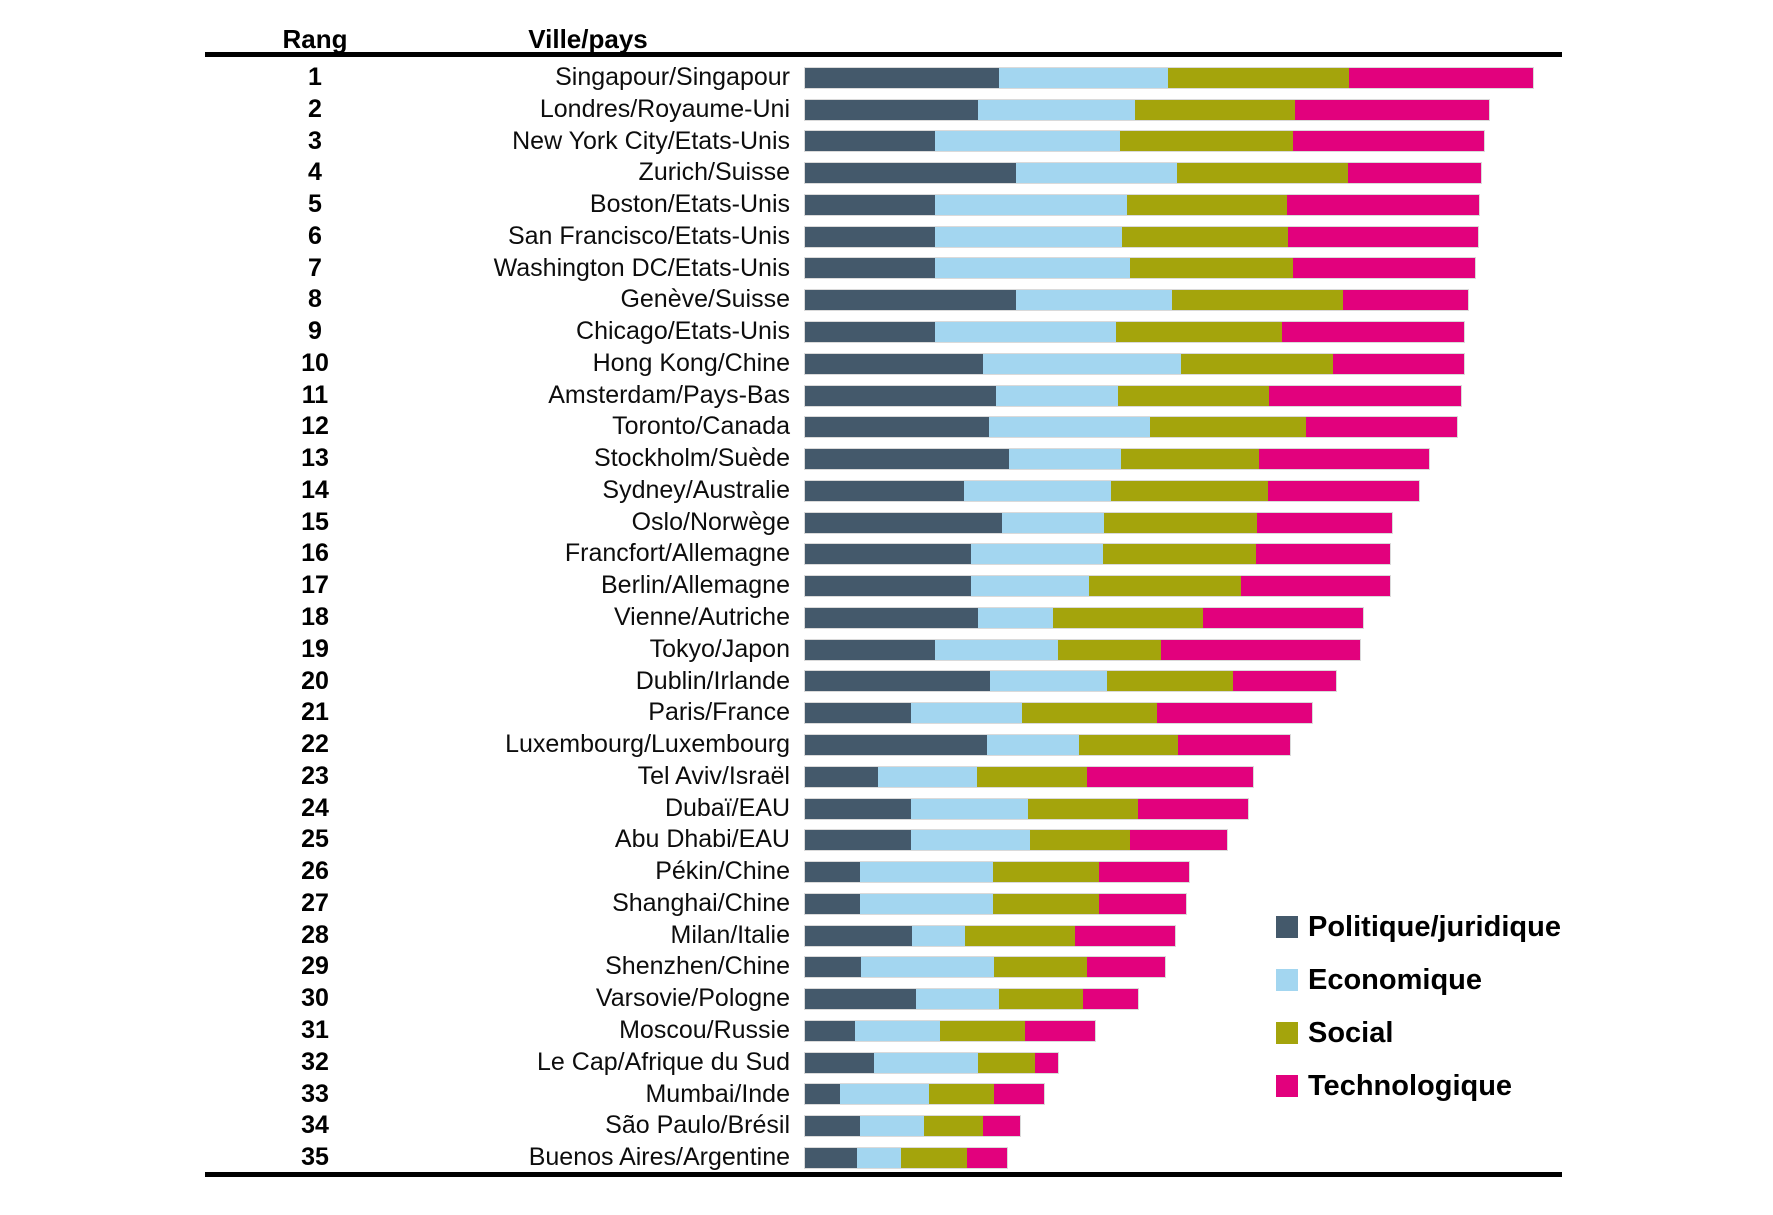 This screenshot has height=1215, width=1773. Describe the element at coordinates (315, 998) in the screenshot. I see `rank-cell: 30` at that location.